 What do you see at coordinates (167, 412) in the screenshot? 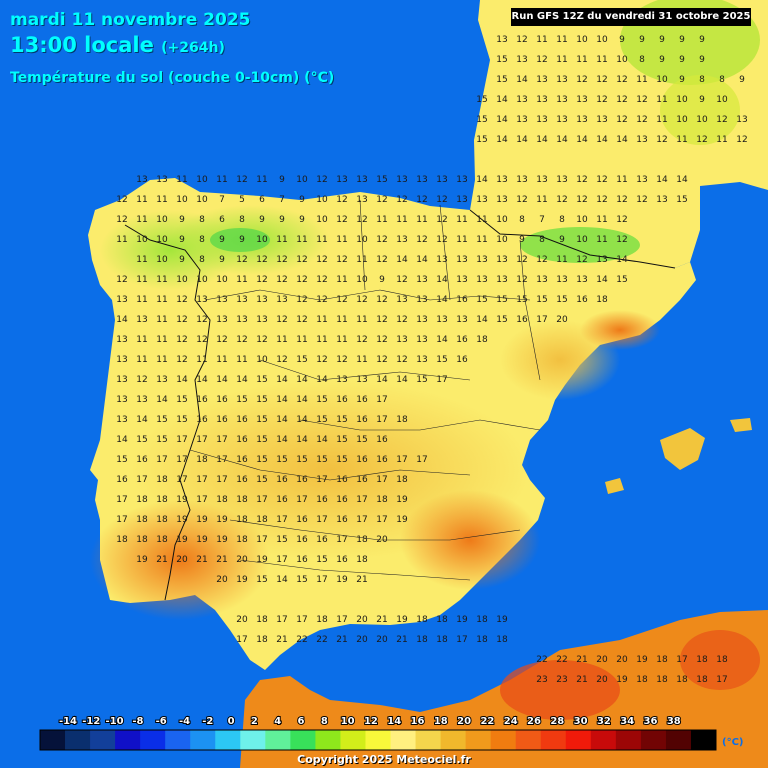
I see `border-spain-portugal` at bounding box center [167, 412].